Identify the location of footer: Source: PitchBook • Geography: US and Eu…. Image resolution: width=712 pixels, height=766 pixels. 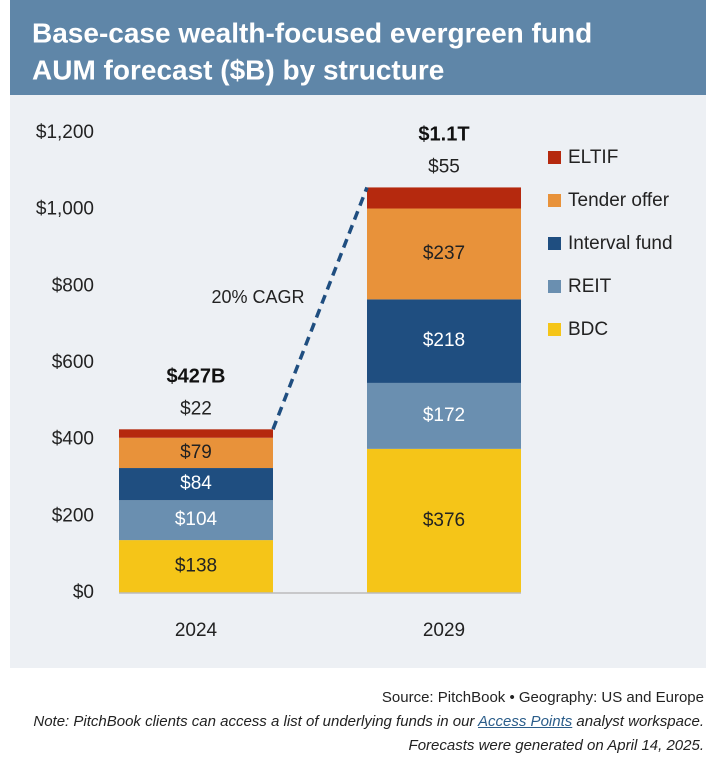
(352, 713).